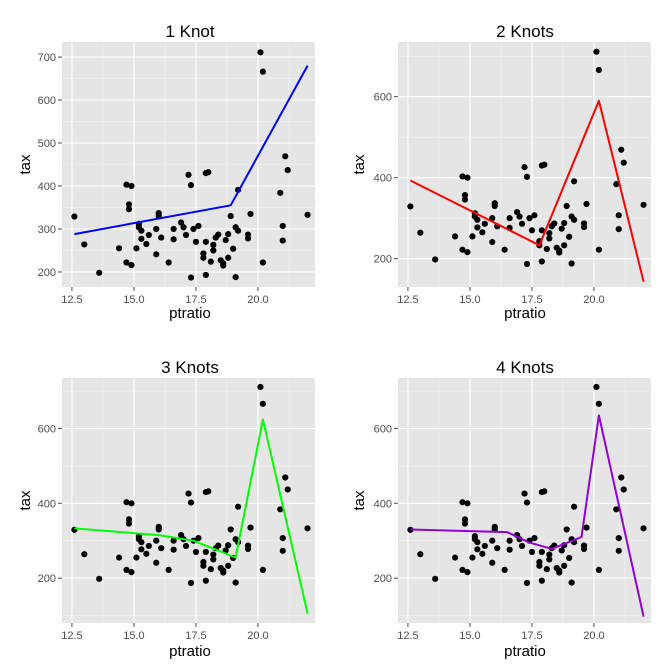  Describe the element at coordinates (189, 31) in the screenshot. I see `plot-title: 1 Knot` at that location.